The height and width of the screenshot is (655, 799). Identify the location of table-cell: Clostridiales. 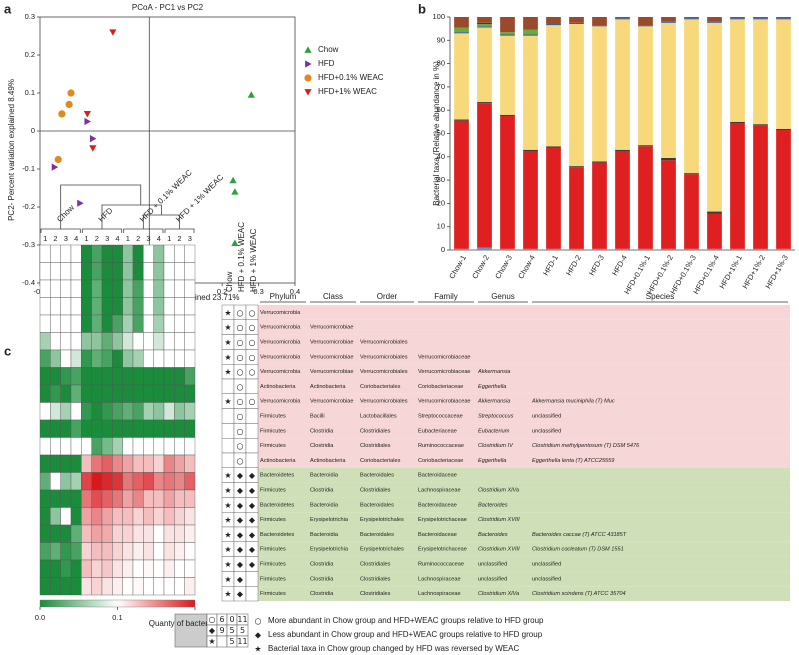
(375, 431).